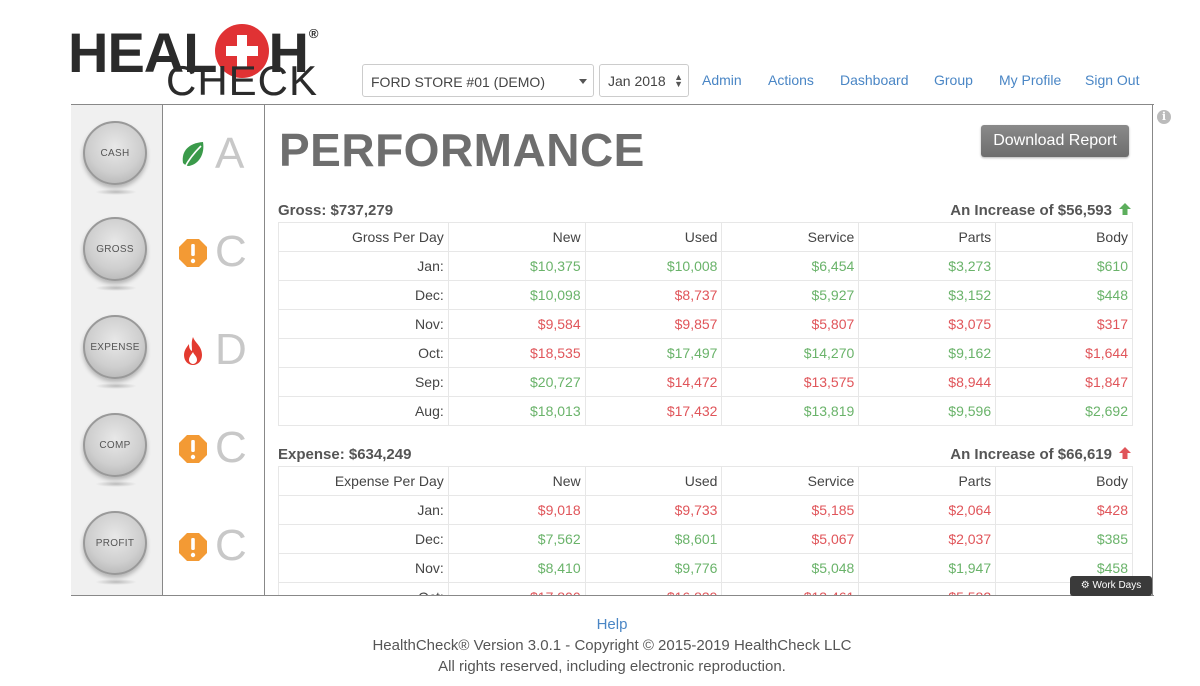 The image size is (1200, 686). What do you see at coordinates (653, 295) in the screenshot?
I see `table-cell: $8,737` at bounding box center [653, 295].